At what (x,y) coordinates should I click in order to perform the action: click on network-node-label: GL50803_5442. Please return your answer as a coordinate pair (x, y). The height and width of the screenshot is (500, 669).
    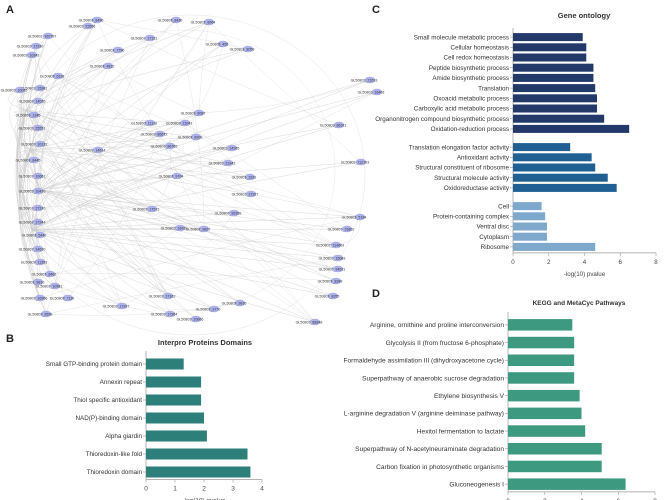
    Looking at the image, I should click on (34, 236).